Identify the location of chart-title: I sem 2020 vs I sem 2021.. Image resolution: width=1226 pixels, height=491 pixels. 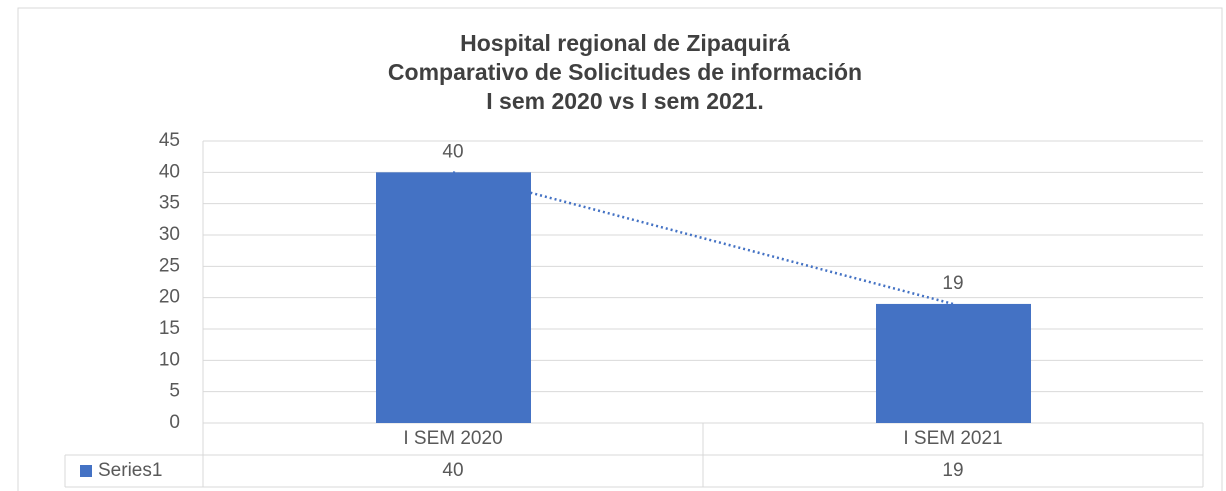
(625, 101).